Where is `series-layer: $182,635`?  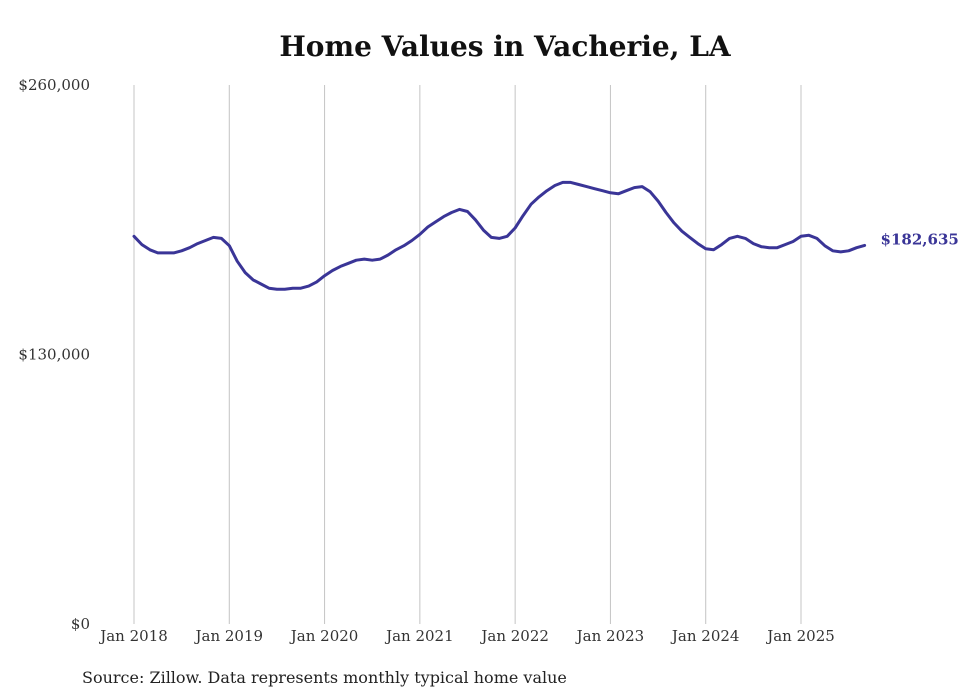 series-layer: $182,635 is located at coordinates (545, 235).